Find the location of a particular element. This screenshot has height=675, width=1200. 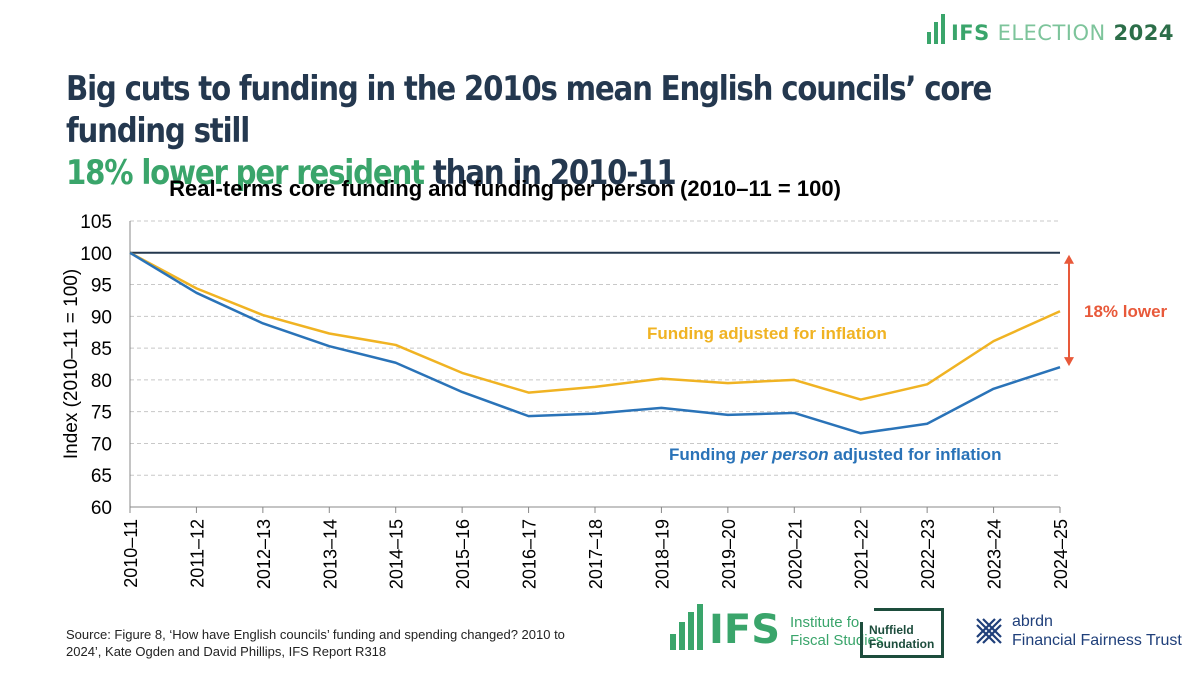

x-tick-label: 2011–12 is located at coordinates (197, 553).